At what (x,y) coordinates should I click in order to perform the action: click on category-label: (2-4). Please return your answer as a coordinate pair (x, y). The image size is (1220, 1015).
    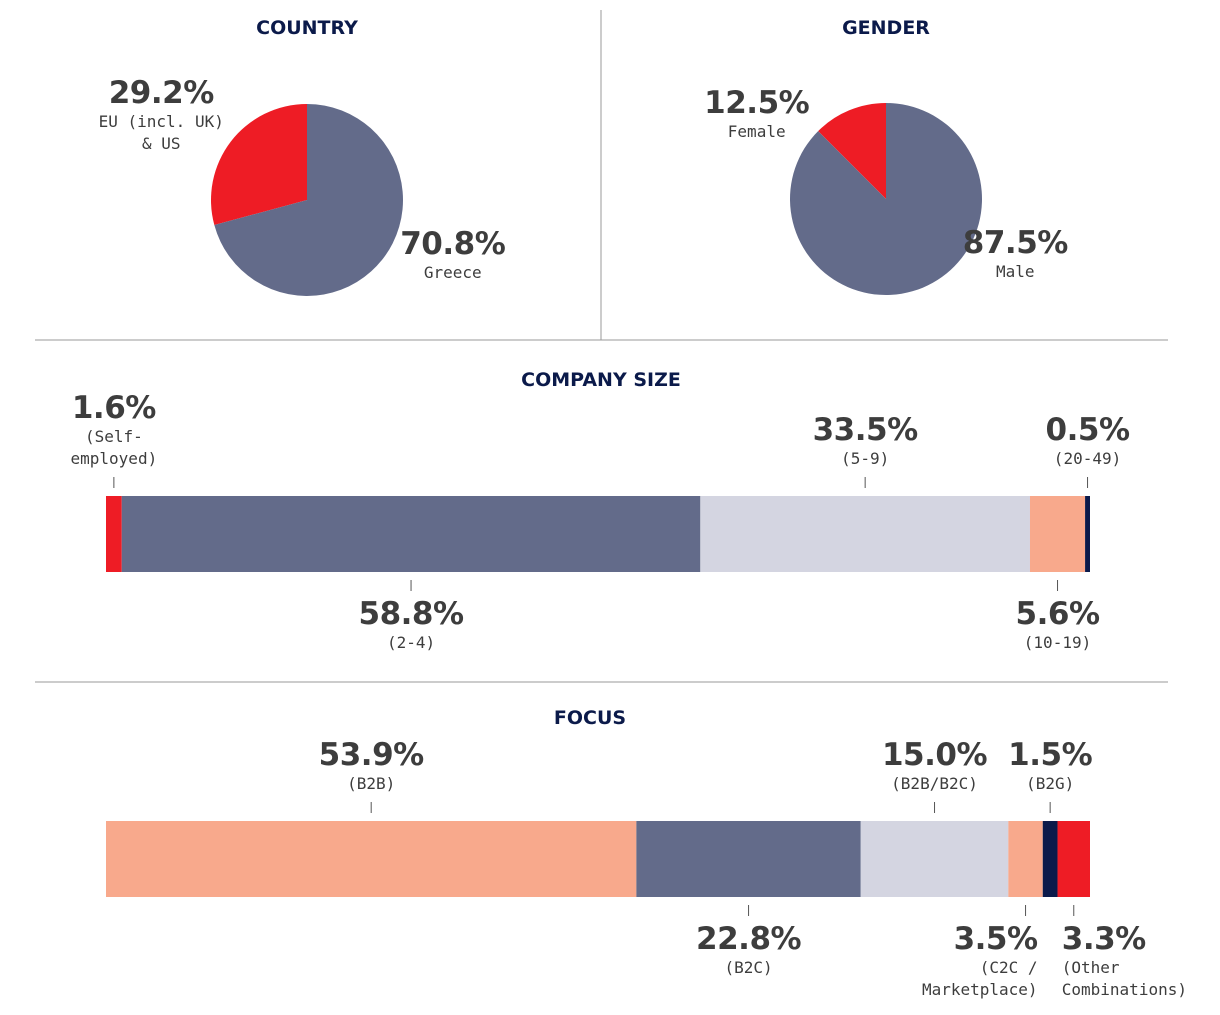
    Looking at the image, I should click on (411, 642).